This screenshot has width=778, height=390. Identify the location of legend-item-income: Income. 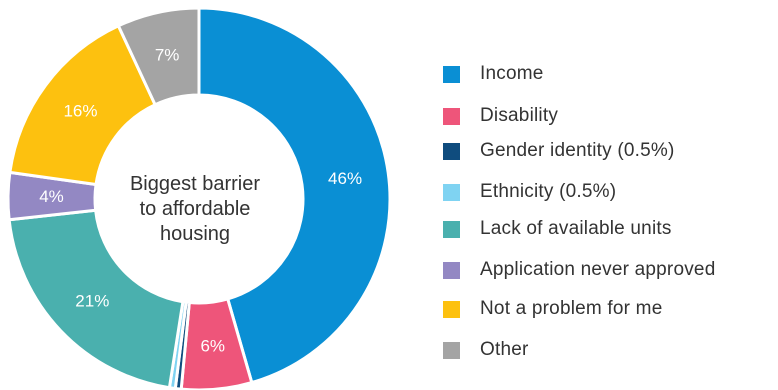
(493, 74).